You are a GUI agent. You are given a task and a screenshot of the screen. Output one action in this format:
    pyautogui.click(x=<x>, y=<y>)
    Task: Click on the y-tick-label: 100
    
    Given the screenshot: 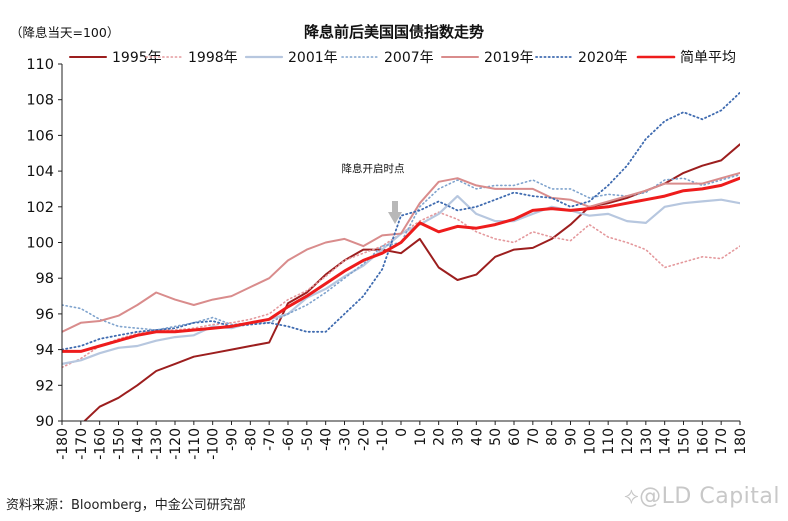 What is the action you would take?
    pyautogui.click(x=40, y=244)
    